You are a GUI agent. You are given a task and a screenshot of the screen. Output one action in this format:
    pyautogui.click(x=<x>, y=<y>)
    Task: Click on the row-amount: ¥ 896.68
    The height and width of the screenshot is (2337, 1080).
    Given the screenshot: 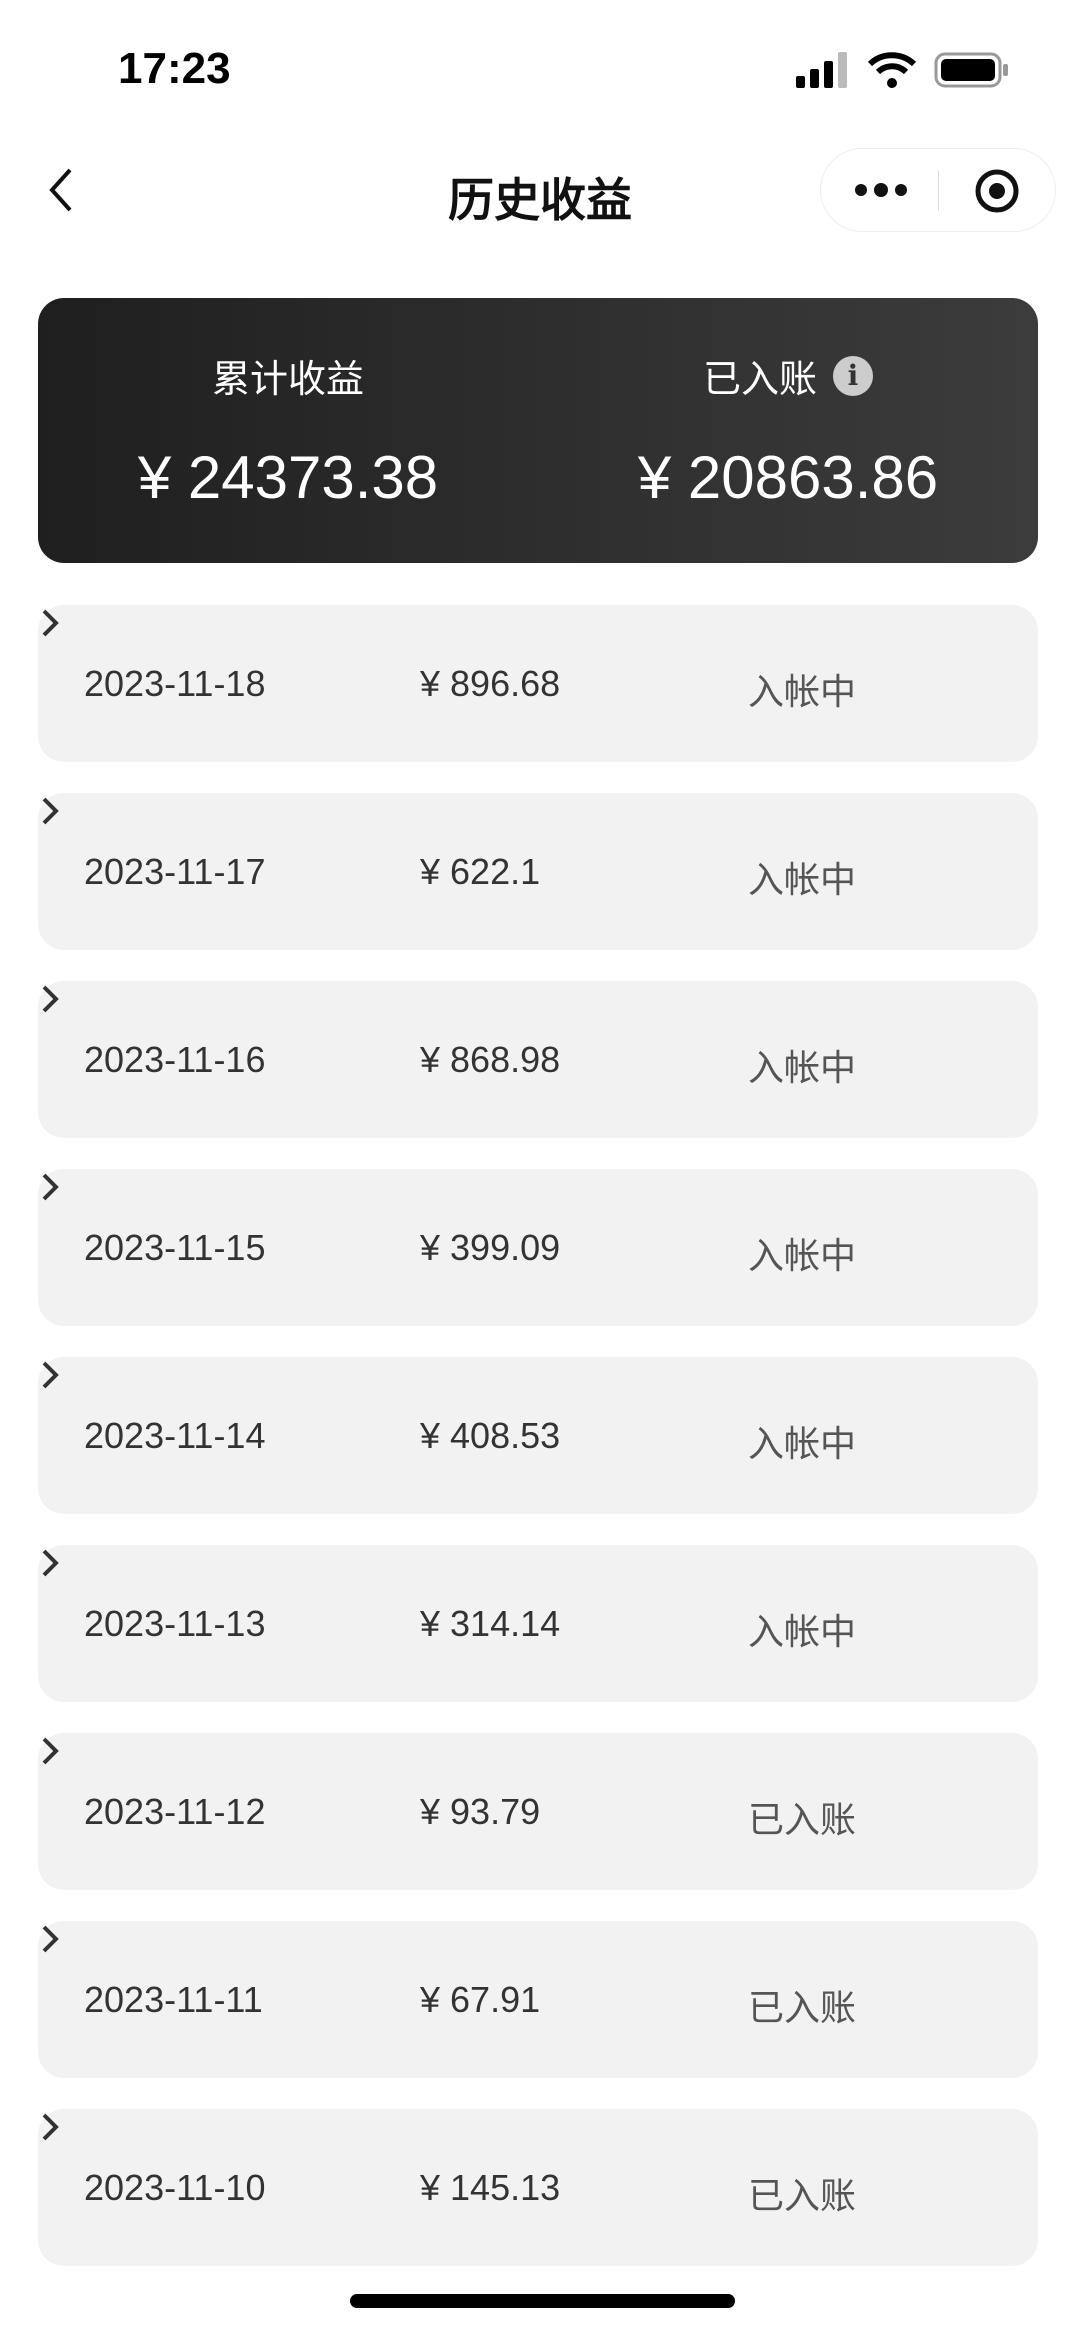 What is the action you would take?
    pyautogui.click(x=490, y=683)
    